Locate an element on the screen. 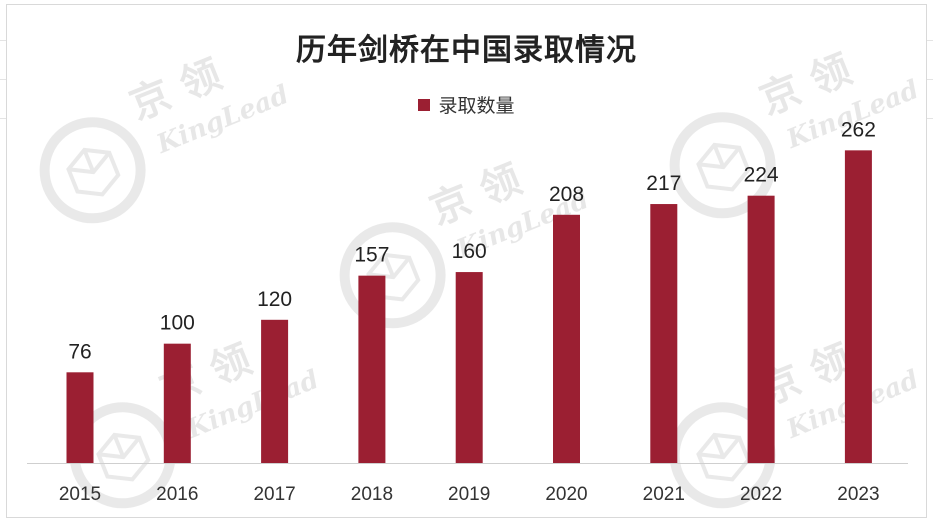 The image size is (933, 523). chart-title: 历年剑桥在中国录取情况 is located at coordinates (466, 50).